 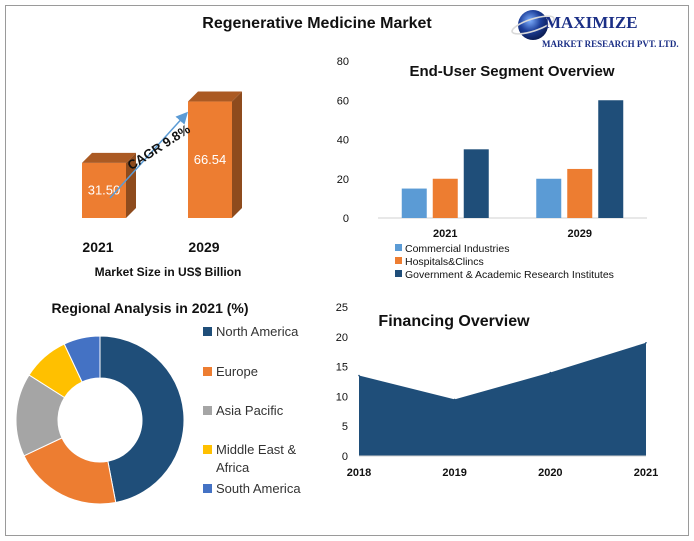 I want to click on market-category-label: 2021, so click(x=97, y=247).